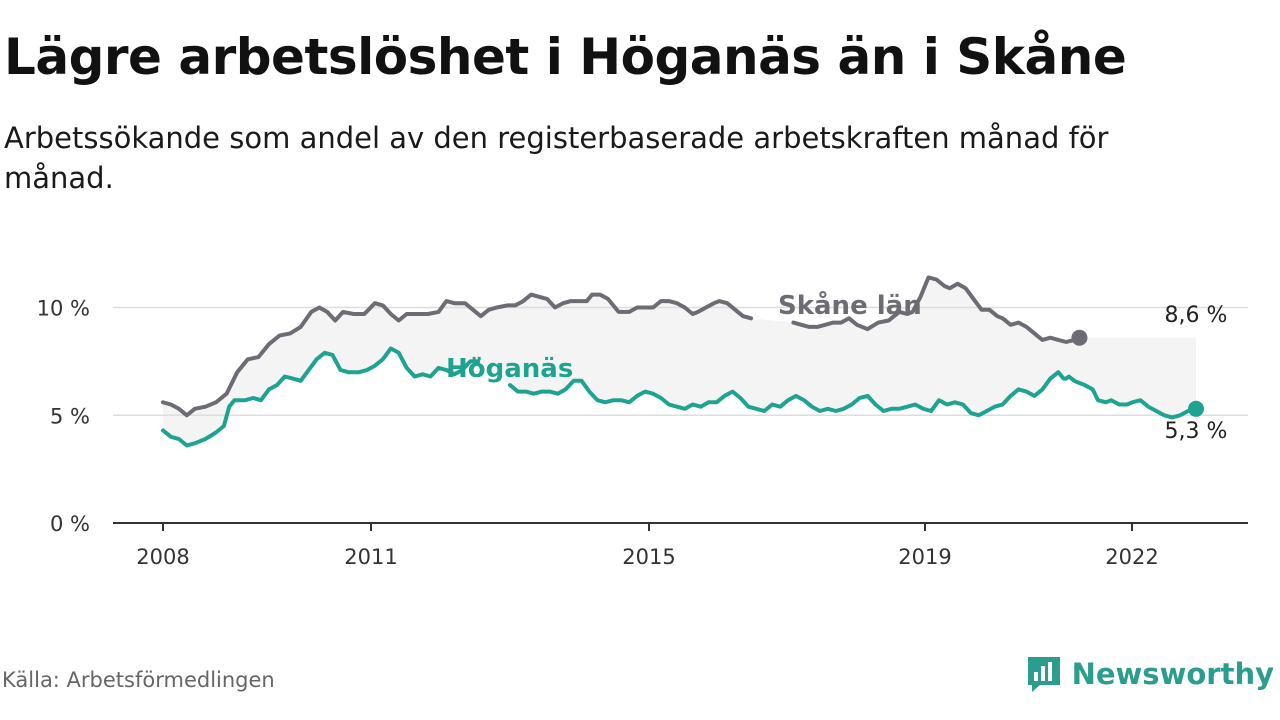  I want to click on end-label-skane: 8,6 %, so click(1196, 315).